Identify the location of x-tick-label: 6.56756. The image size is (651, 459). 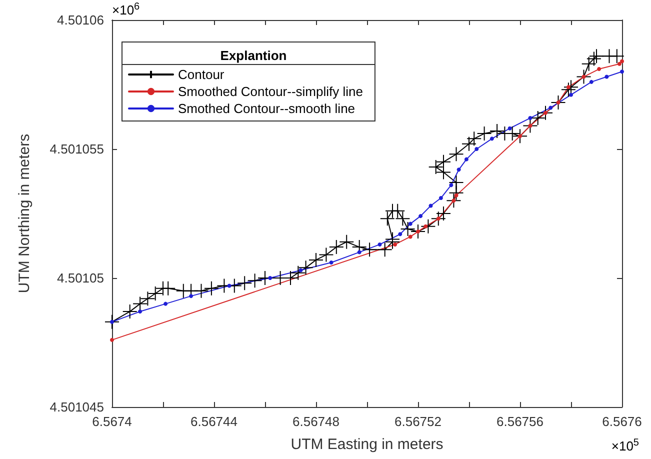
(520, 421).